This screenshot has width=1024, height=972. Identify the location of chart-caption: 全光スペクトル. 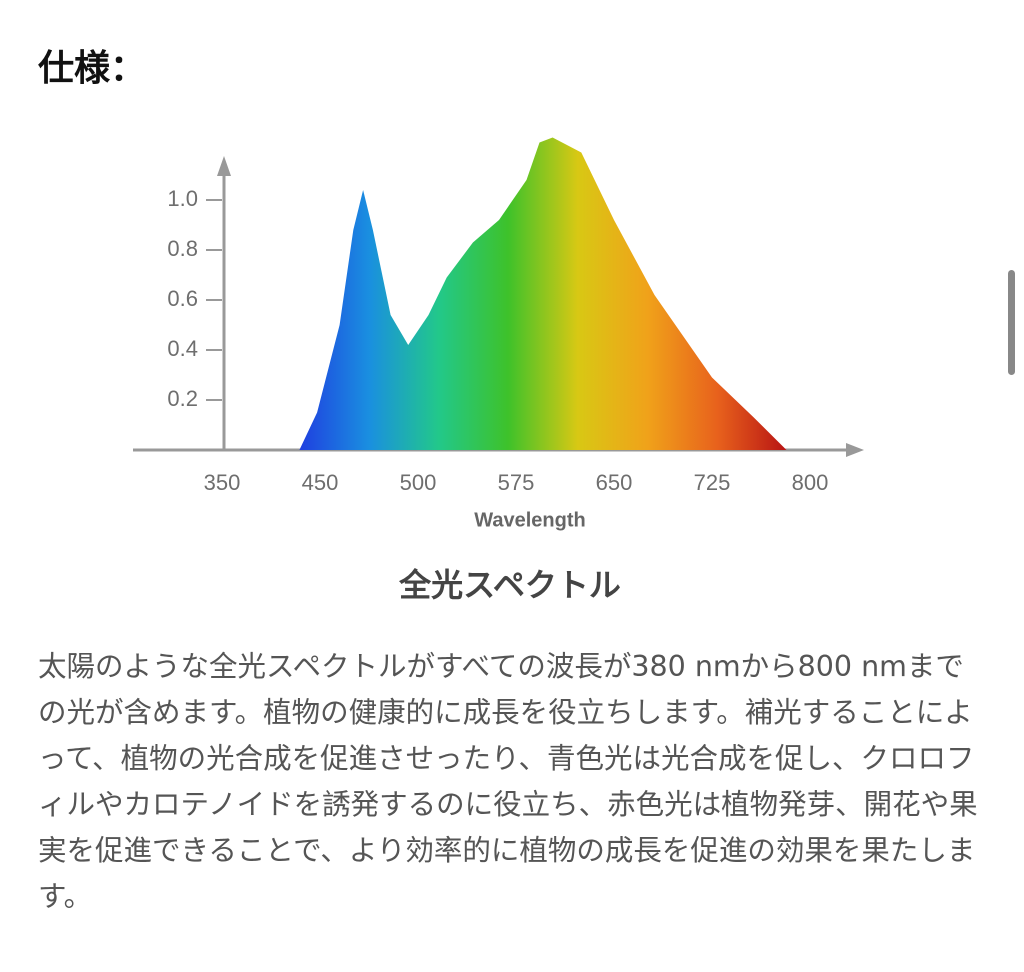
(509, 585).